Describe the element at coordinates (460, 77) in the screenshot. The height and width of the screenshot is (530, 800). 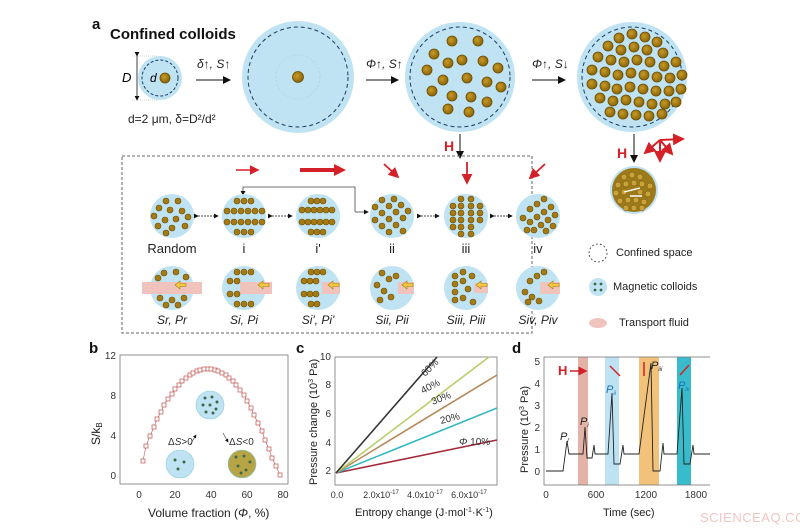
I see `medium-density-circle` at that location.